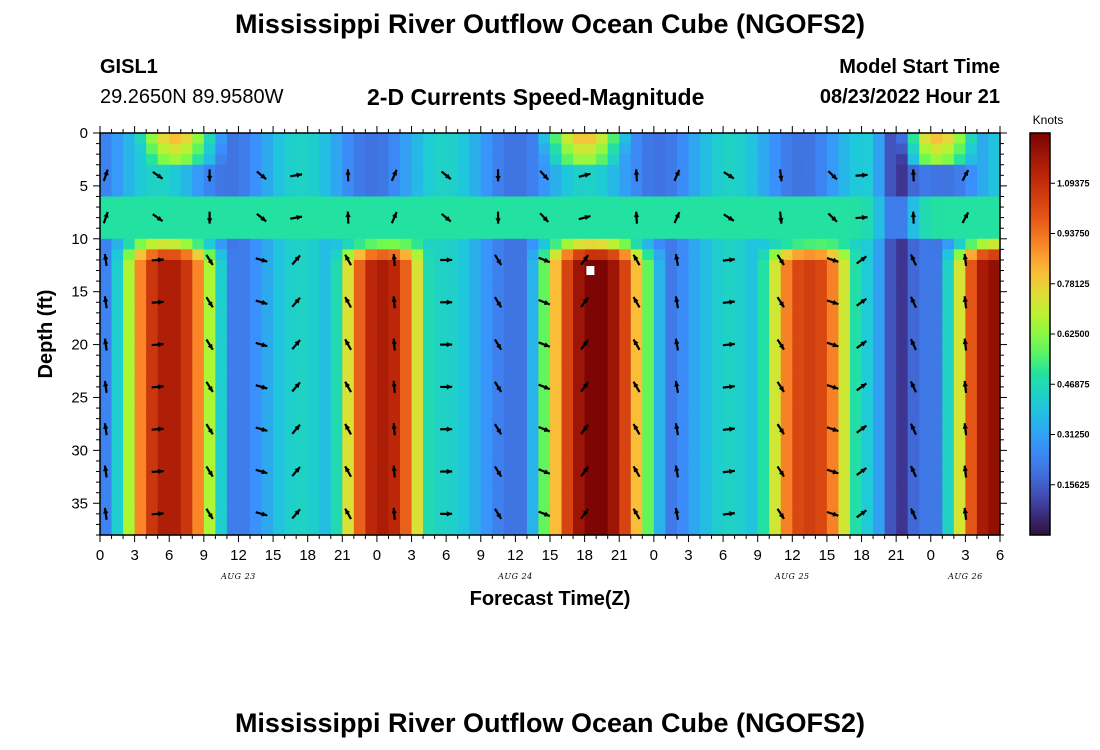 The width and height of the screenshot is (1100, 750). I want to click on colorbar-gradient, so click(1040, 334).